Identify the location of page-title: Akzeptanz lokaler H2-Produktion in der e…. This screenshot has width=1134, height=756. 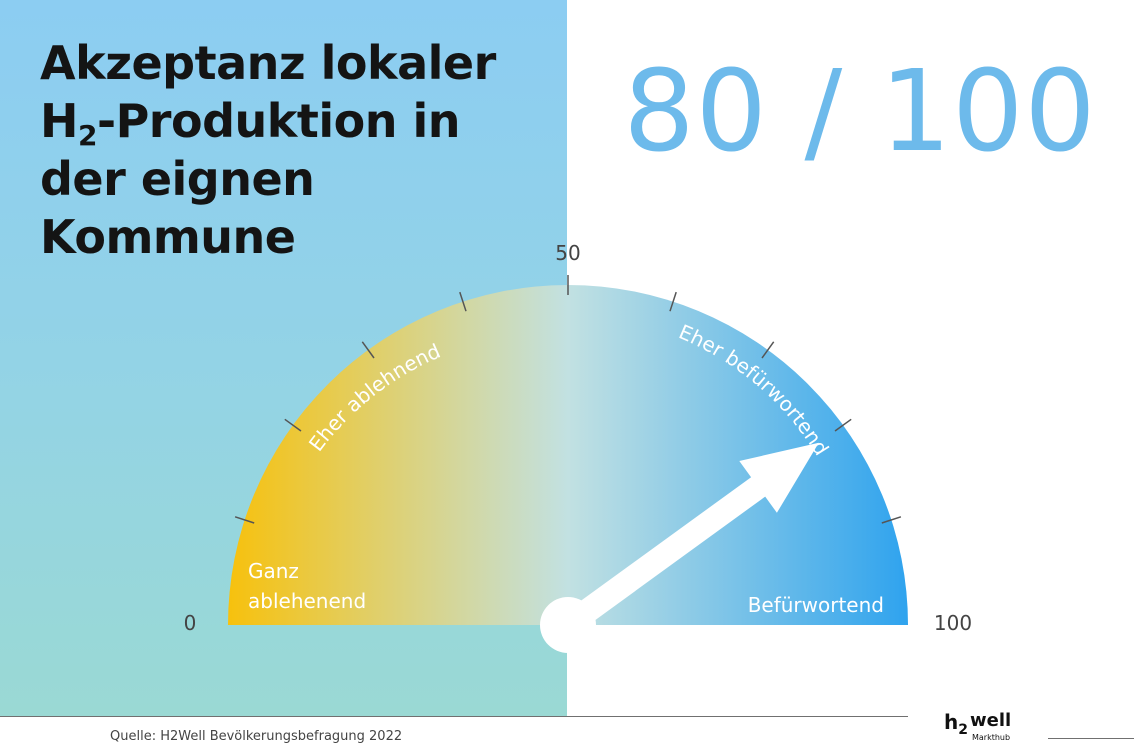
(290, 150).